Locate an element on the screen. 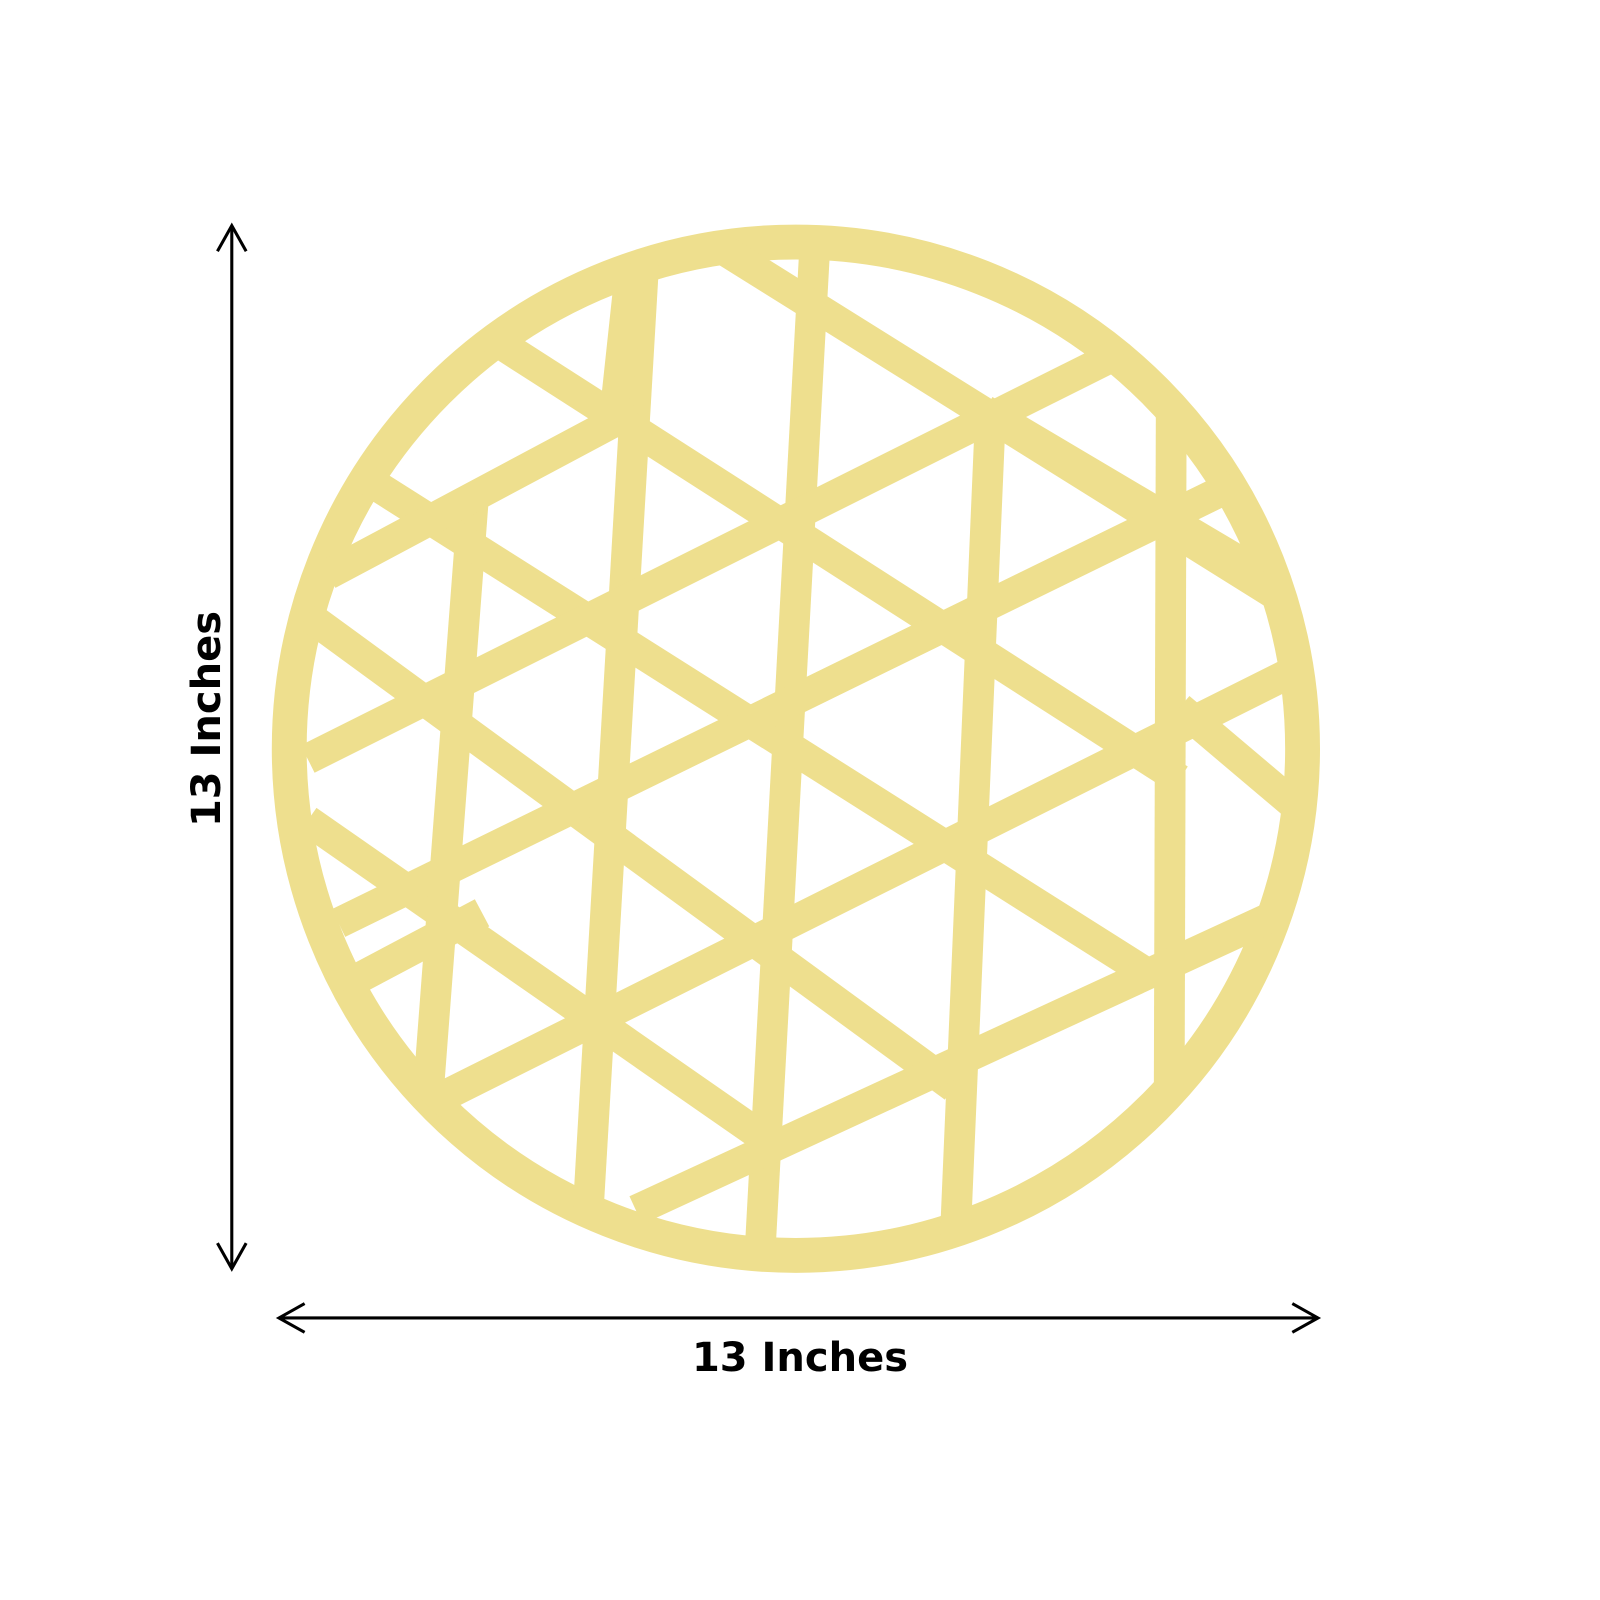 The image size is (1600, 1600). width-arrow is located at coordinates (798, 1318).